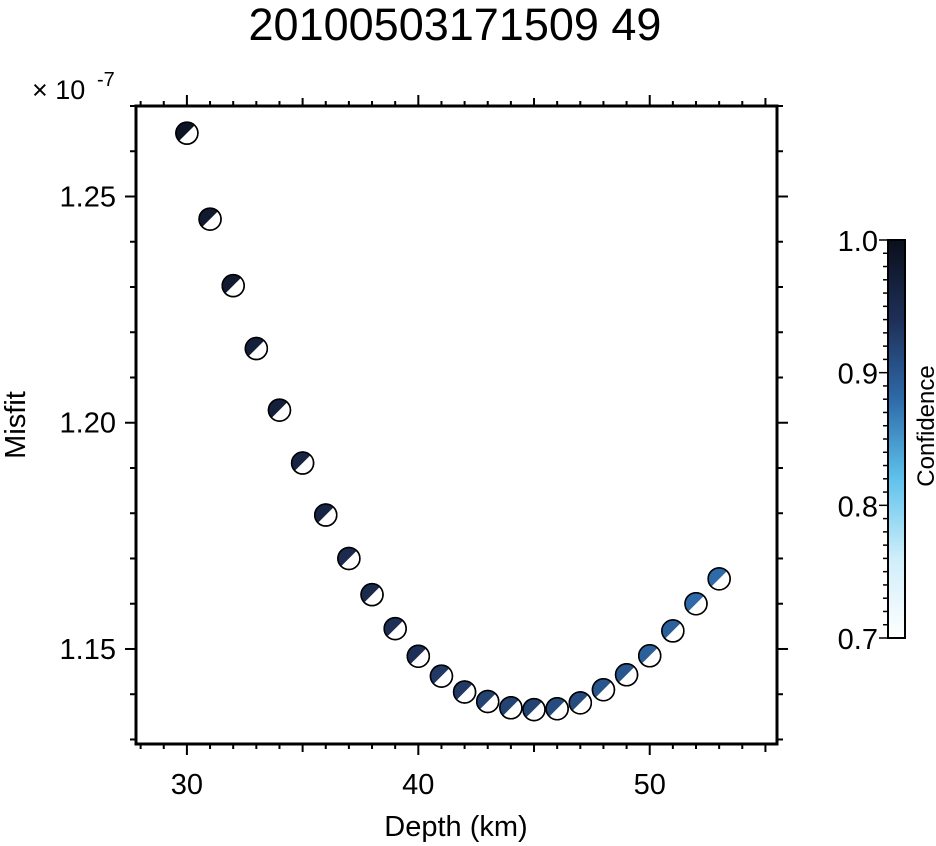  What do you see at coordinates (858, 640) in the screenshot?
I see `colorbar-tick-label: 0.7` at bounding box center [858, 640].